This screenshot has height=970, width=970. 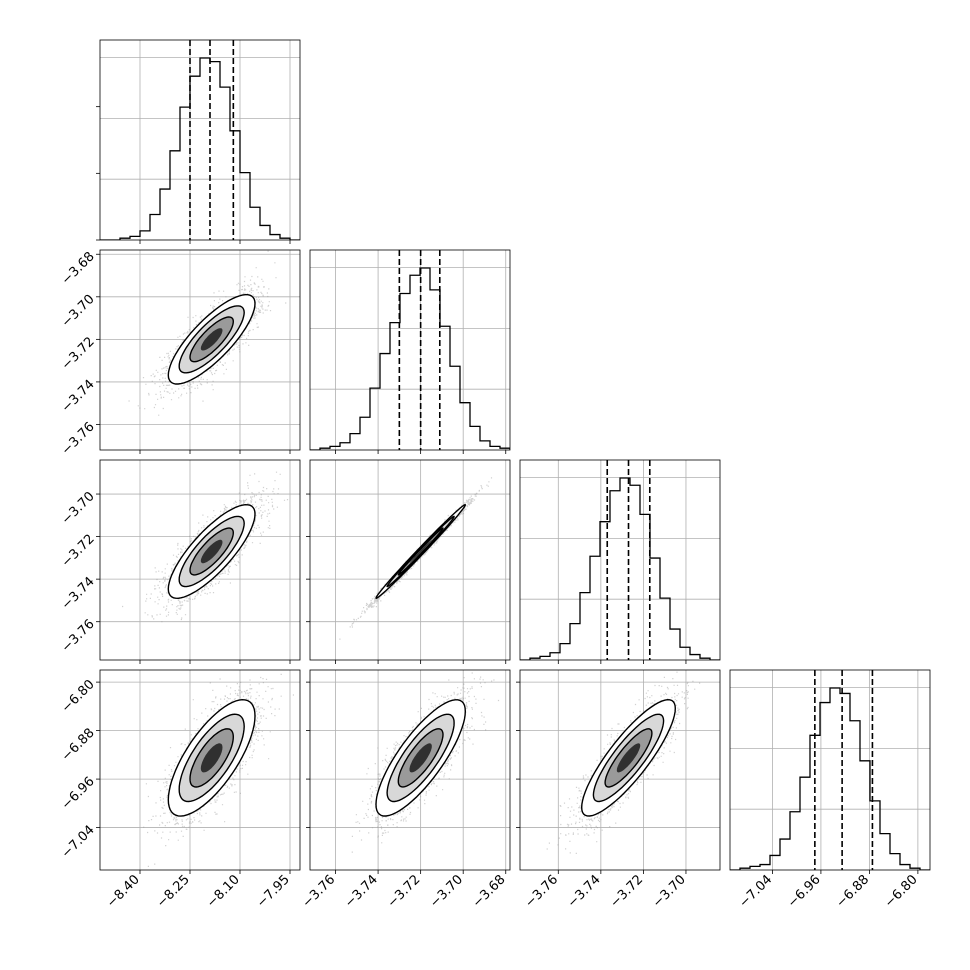 What do you see at coordinates (901, 891) in the screenshot?
I see `x-tick-label: −6.80` at bounding box center [901, 891].